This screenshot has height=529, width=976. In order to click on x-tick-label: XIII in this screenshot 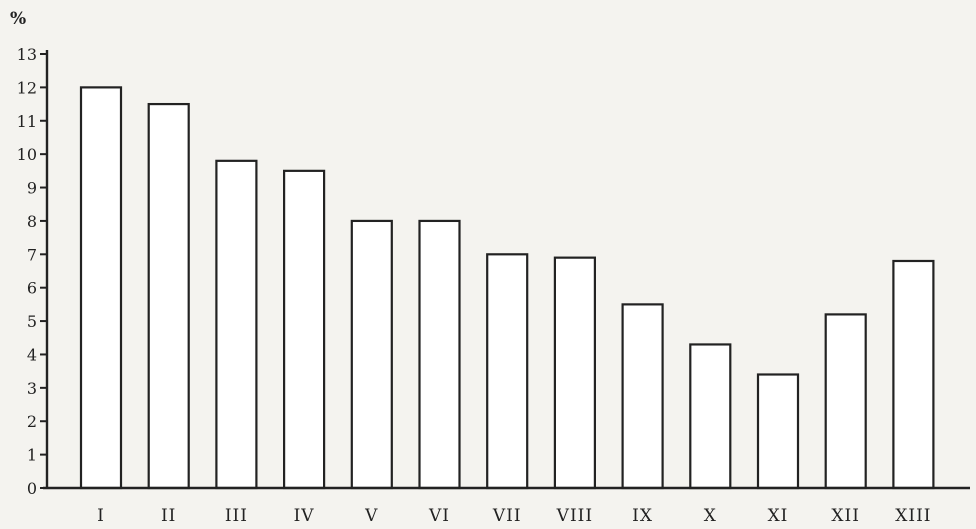, I will do `click(913, 516)`.